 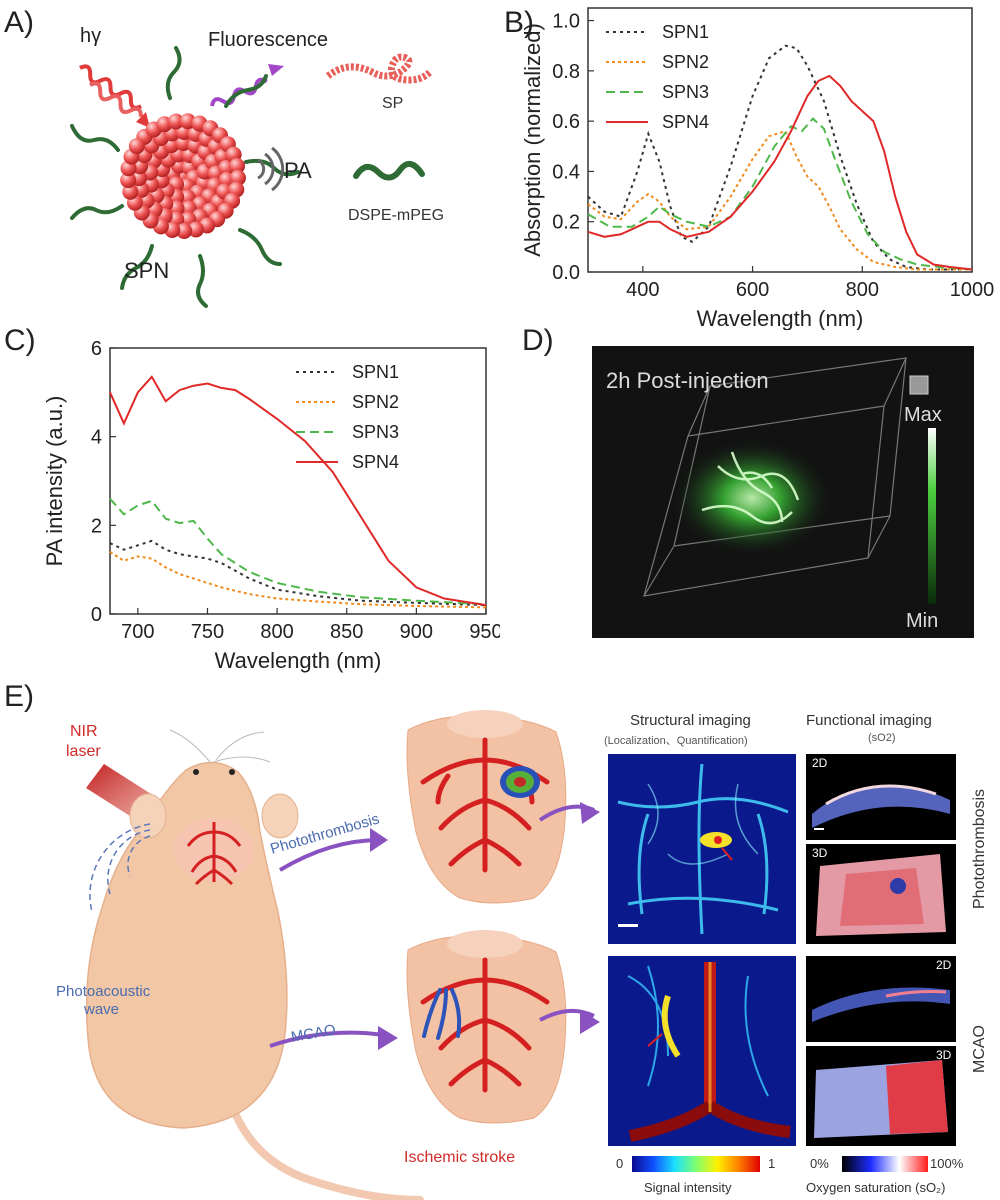 I want to click on sp-label: SP, so click(x=392, y=103).